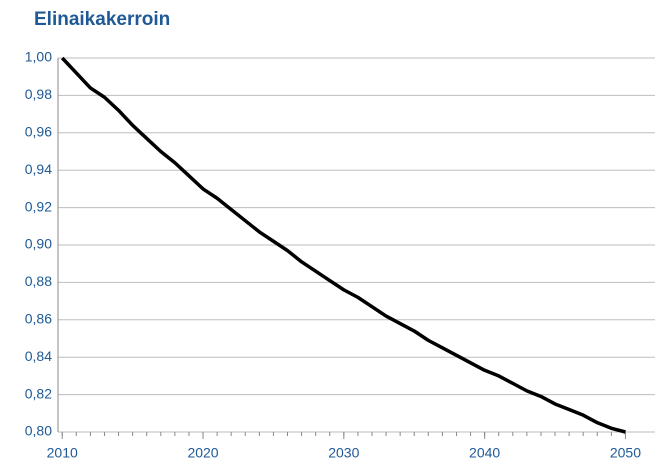  Describe the element at coordinates (38, 393) in the screenshot. I see `y-tick-label: 0,82` at that location.